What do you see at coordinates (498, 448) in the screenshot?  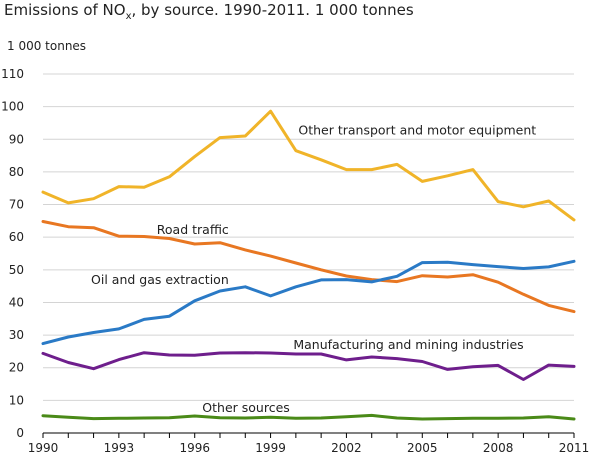 I see `x-tick-label: 2008` at bounding box center [498, 448].